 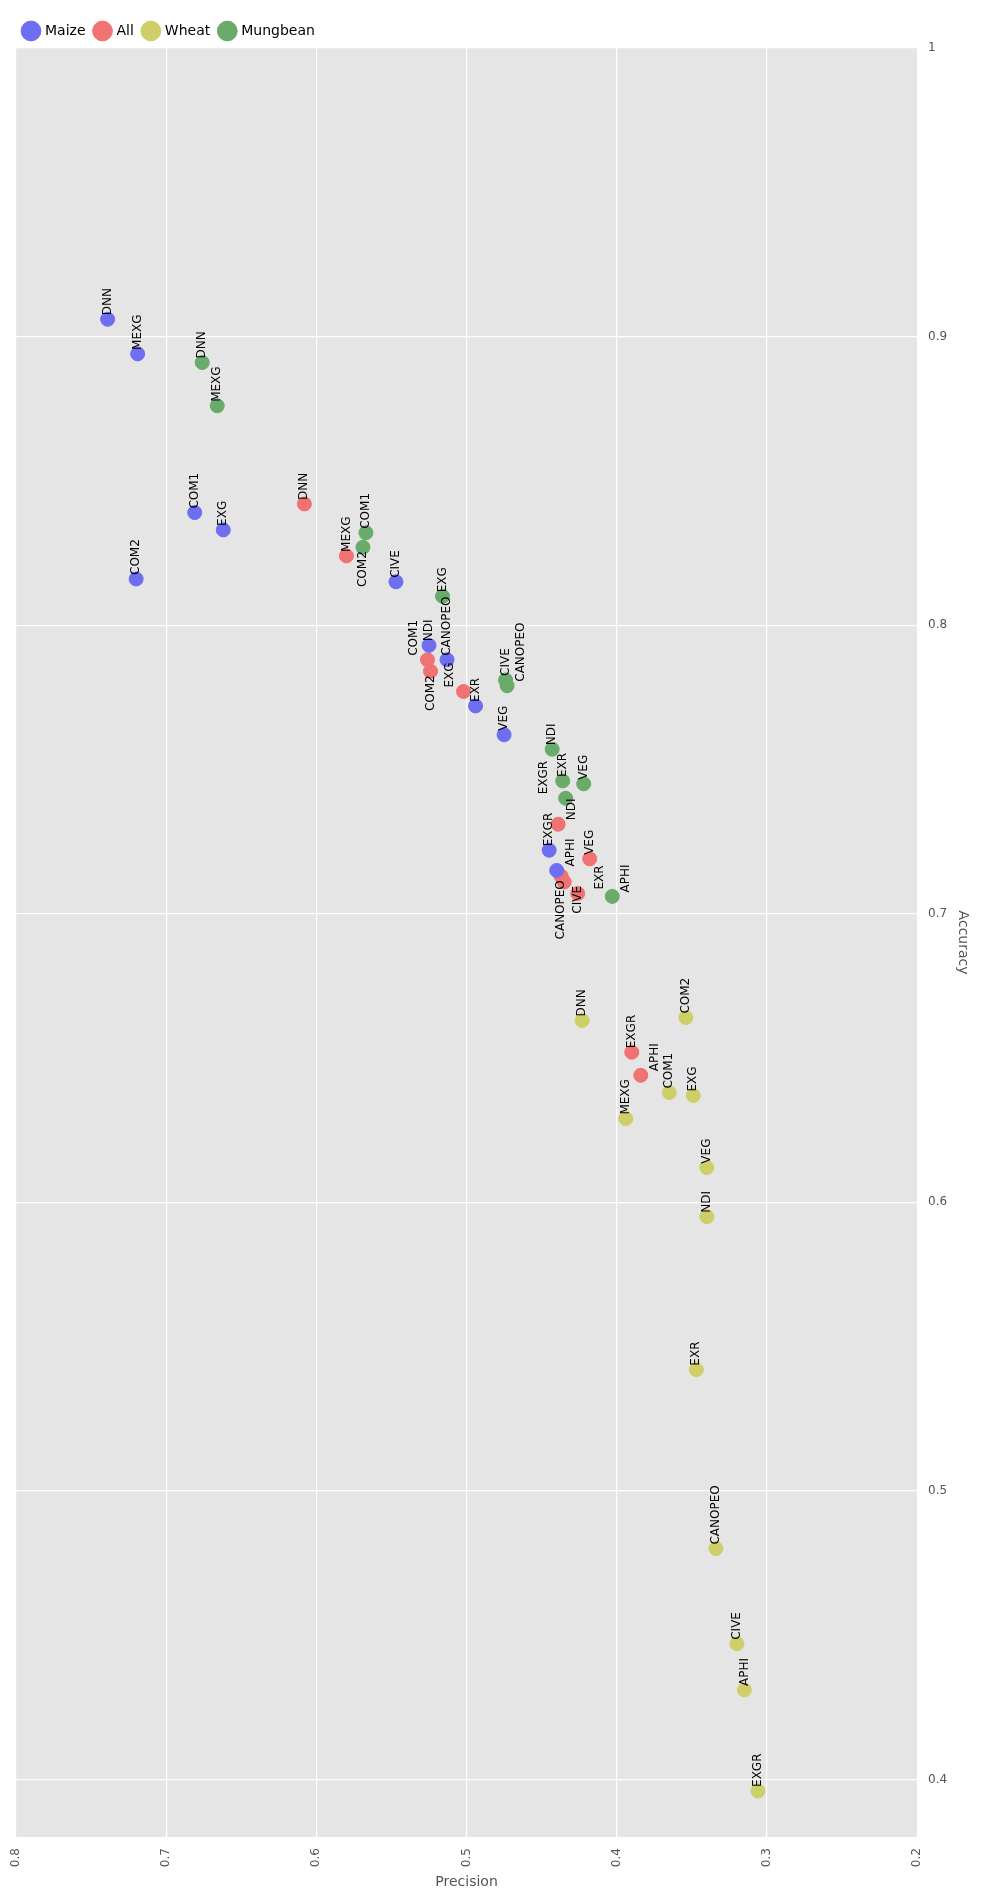 What do you see at coordinates (938, 912) in the screenshot?
I see `y-tick-label: 0.7` at bounding box center [938, 912].